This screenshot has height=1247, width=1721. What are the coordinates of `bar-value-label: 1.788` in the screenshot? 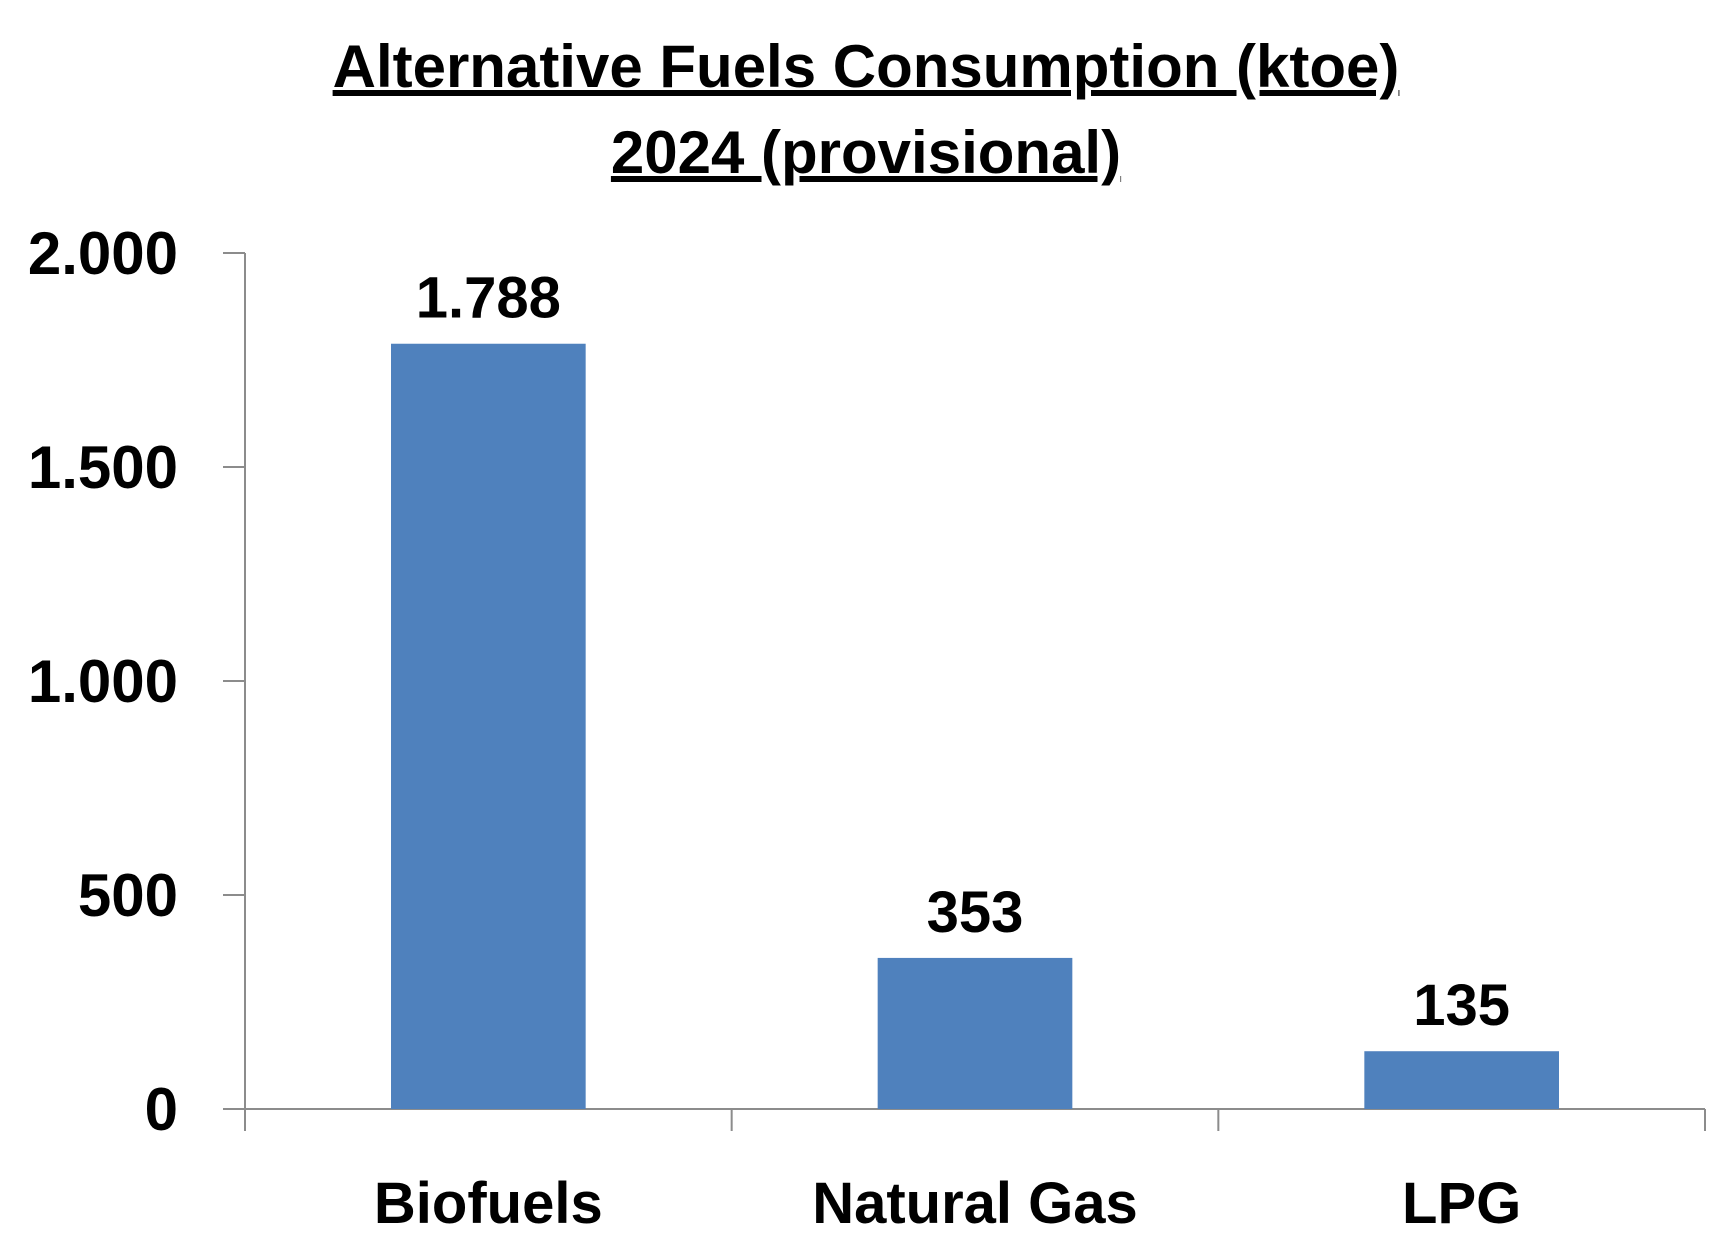 It's located at (488, 298).